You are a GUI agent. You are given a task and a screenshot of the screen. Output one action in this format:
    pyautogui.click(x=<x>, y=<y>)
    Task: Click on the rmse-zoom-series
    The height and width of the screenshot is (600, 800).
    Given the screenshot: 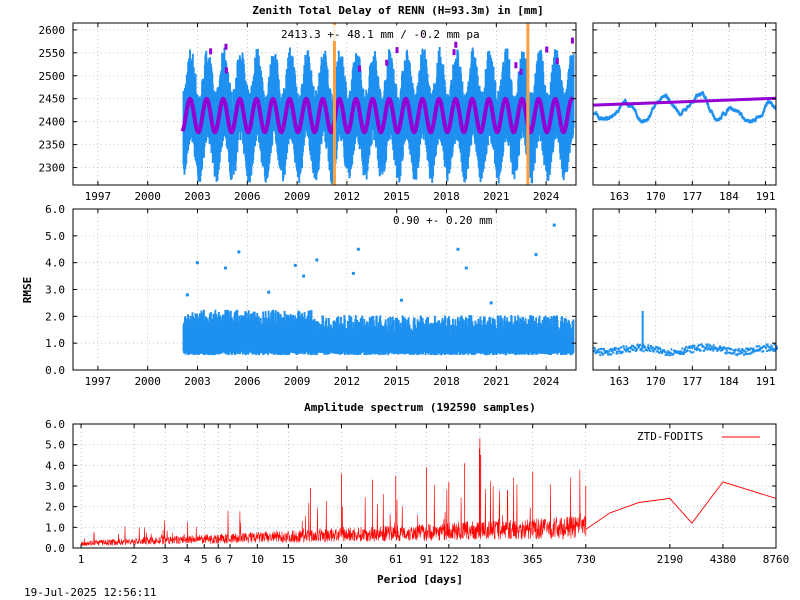 What is the action you would take?
    pyautogui.click(x=685, y=333)
    